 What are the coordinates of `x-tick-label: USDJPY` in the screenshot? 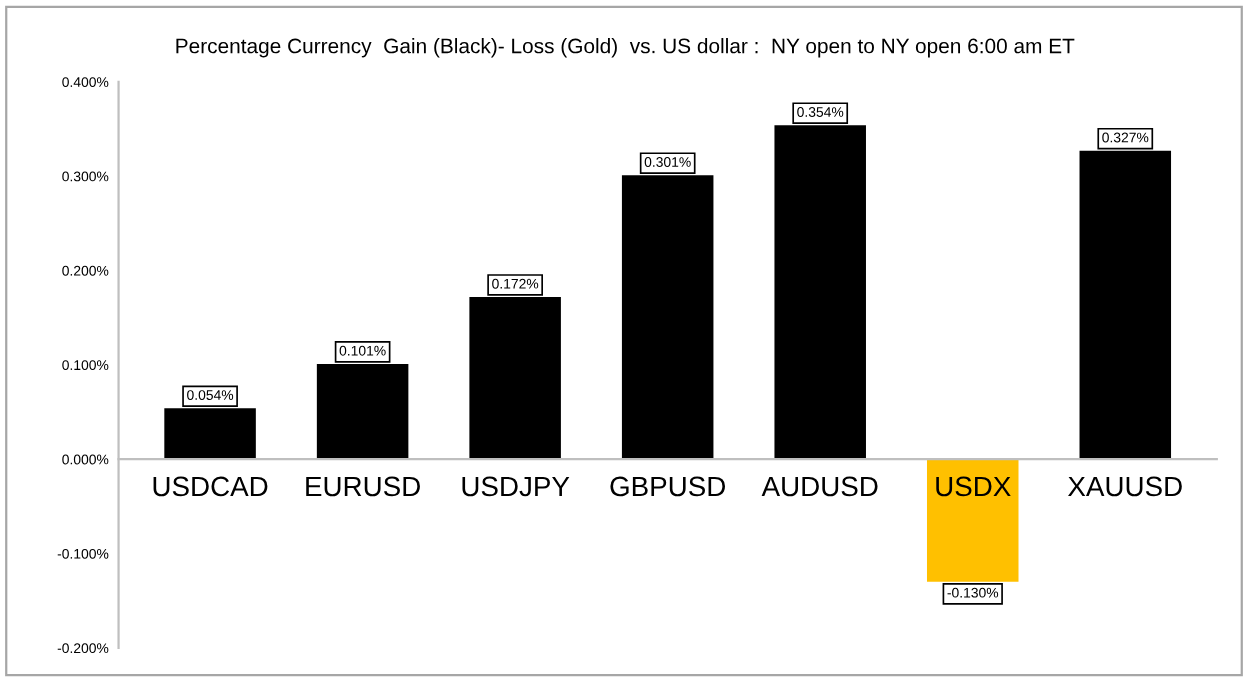 It's located at (516, 486).